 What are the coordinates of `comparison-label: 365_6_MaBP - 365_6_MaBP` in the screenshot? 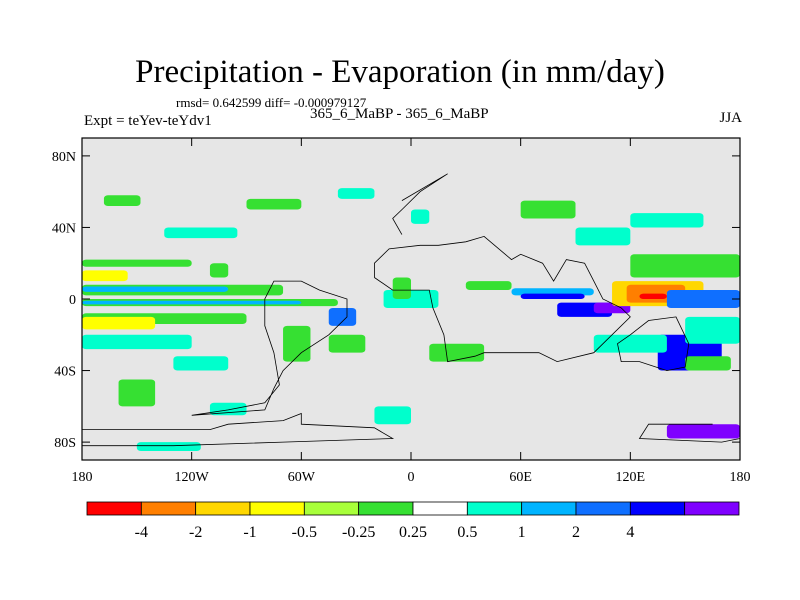 It's located at (399, 114).